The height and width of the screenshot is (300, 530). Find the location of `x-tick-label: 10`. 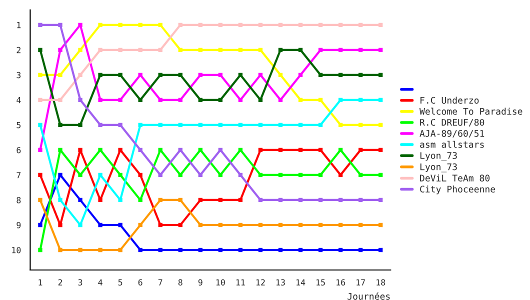

x-tick-label: 10 is located at coordinates (220, 282).